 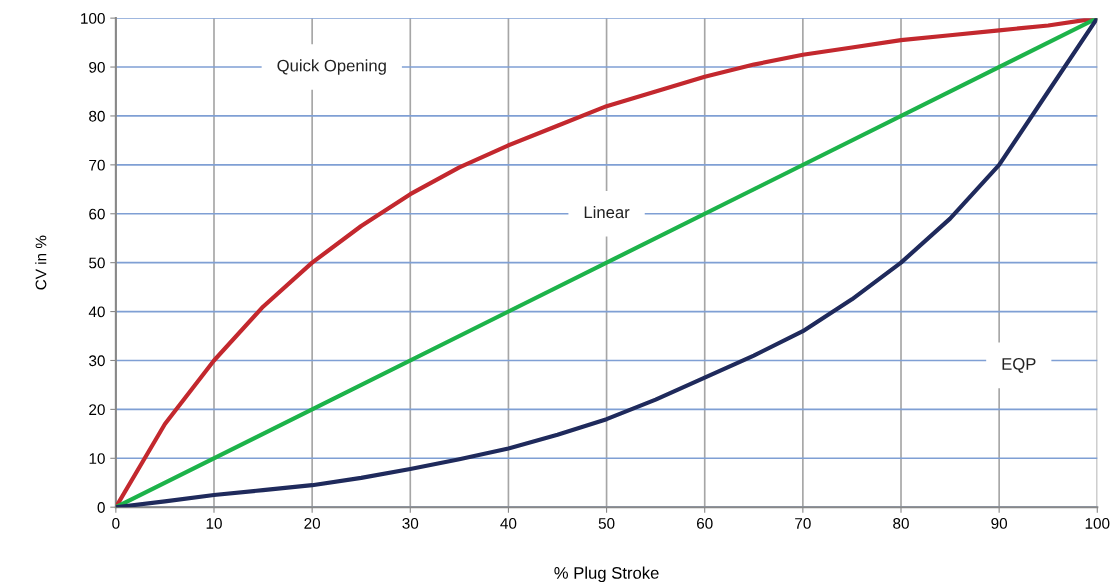 I want to click on annotation: Linear, so click(x=607, y=212).